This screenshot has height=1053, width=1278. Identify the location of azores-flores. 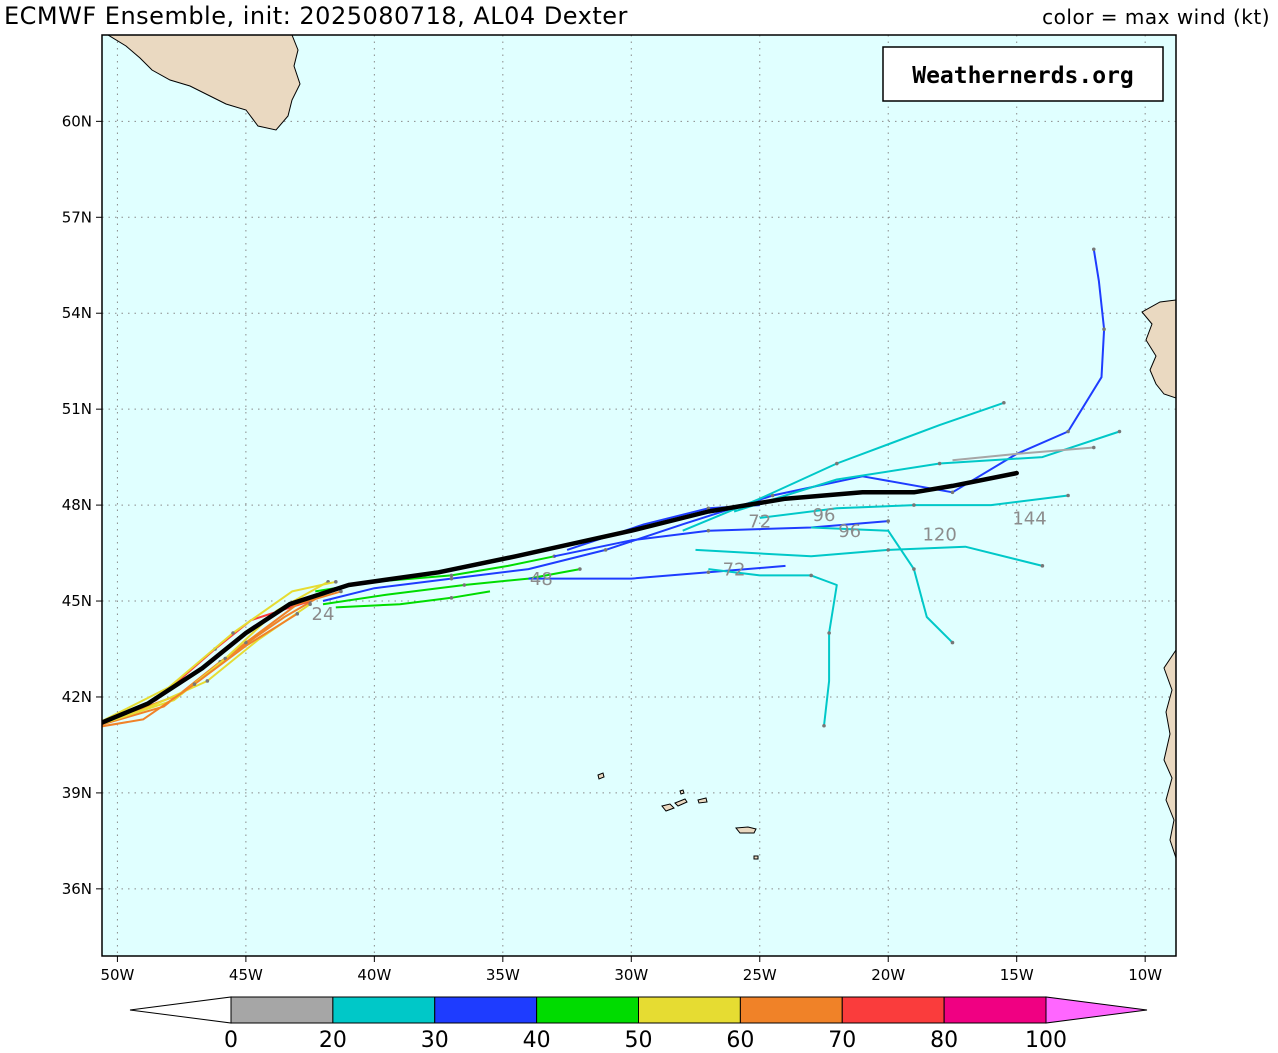
(601, 776).